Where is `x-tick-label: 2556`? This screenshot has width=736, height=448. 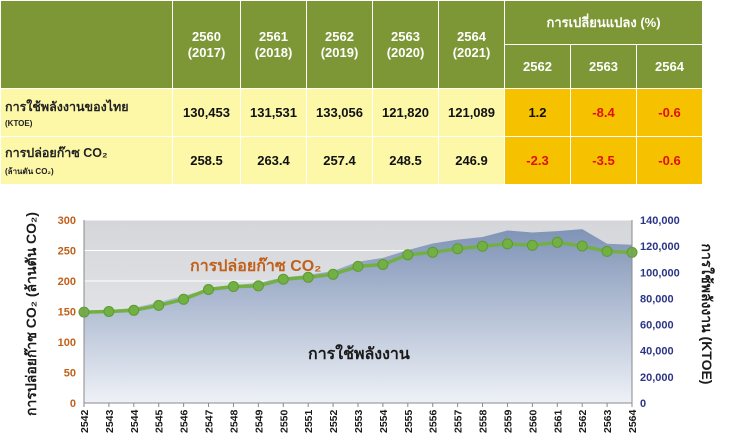 x-tick-label: 2556 is located at coordinates (434, 421).